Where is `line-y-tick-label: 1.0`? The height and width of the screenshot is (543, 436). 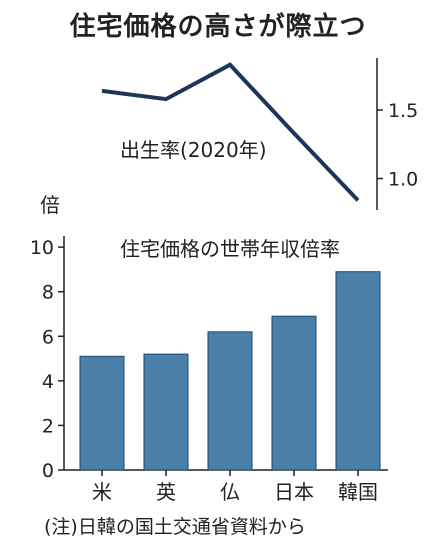 line-y-tick-label: 1.0 is located at coordinates (403, 180).